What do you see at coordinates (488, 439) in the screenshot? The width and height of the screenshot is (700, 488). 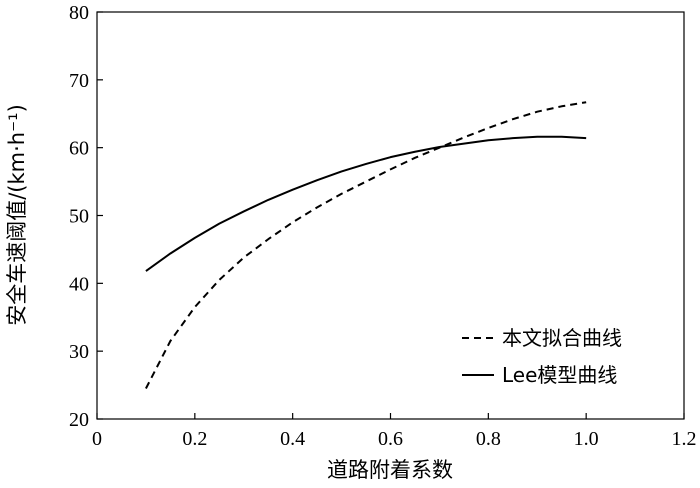 I see `x-tick-label: 0.8` at bounding box center [488, 439].